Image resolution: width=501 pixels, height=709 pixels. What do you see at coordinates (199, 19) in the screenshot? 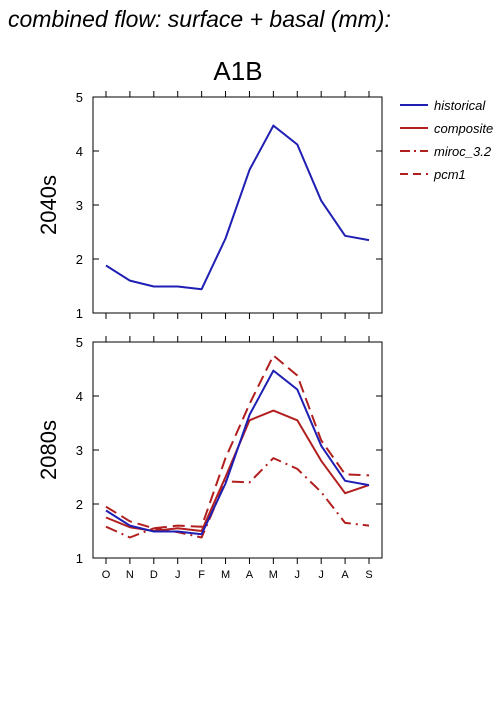
I see `page-title: combined flow: surface + basal (mm):` at bounding box center [199, 19].